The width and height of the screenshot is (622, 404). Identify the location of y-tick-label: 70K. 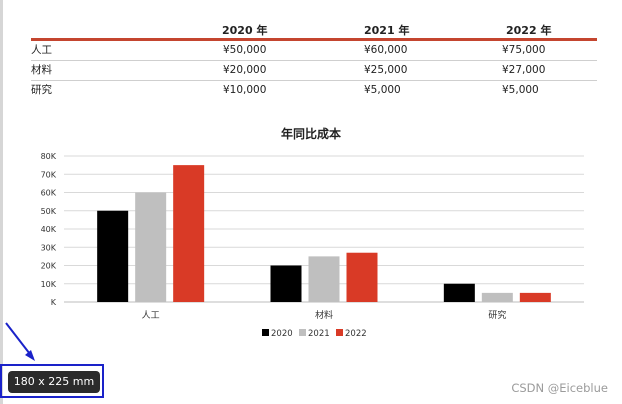
(49, 174).